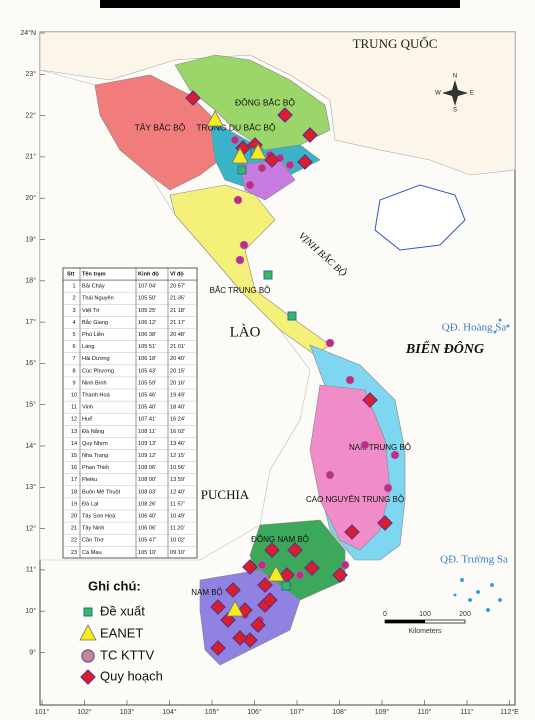  Describe the element at coordinates (147, 420) in the screenshot. I see `table-cell: 107 41'` at that location.